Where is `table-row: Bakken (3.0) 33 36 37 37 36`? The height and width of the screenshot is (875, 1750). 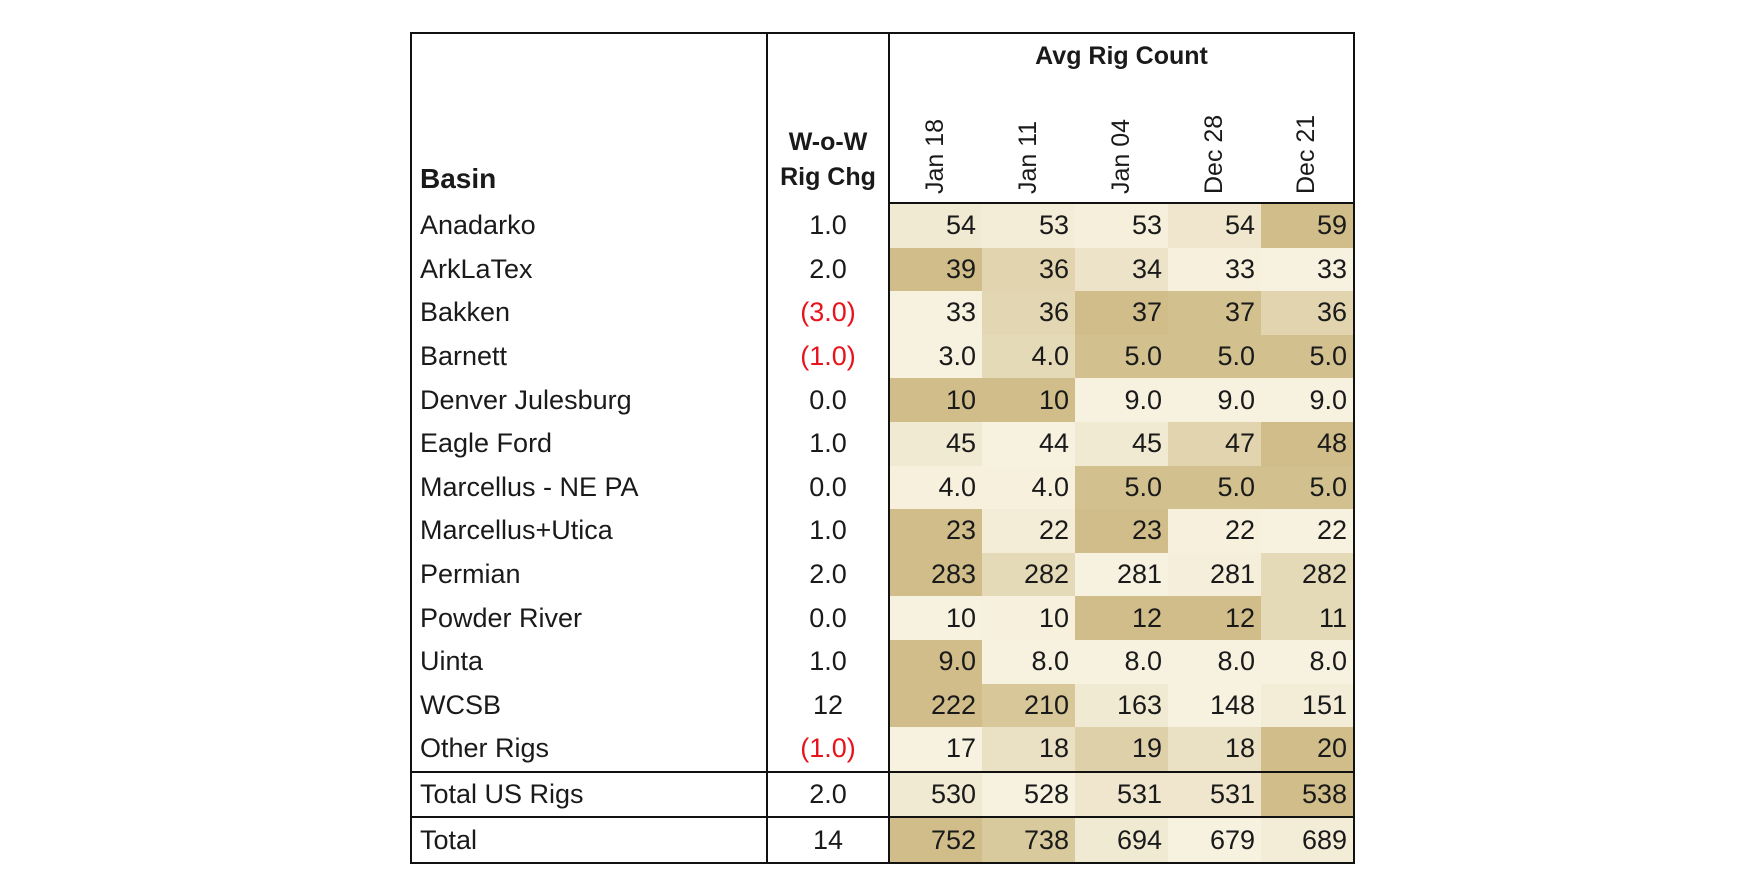
table-row: Bakken (3.0) 33 36 37 37 36 is located at coordinates (882, 313).